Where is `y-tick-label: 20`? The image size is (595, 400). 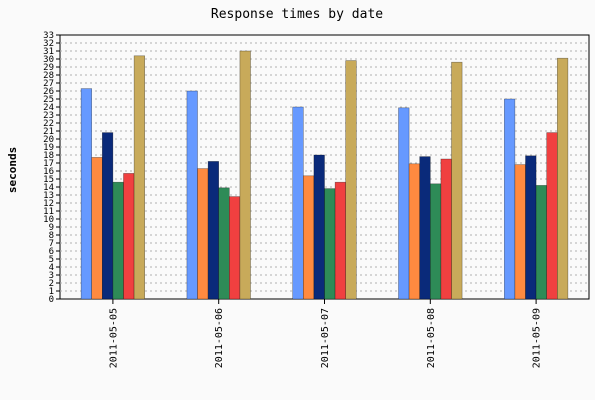 y-tick-label: 20 is located at coordinates (48, 140).